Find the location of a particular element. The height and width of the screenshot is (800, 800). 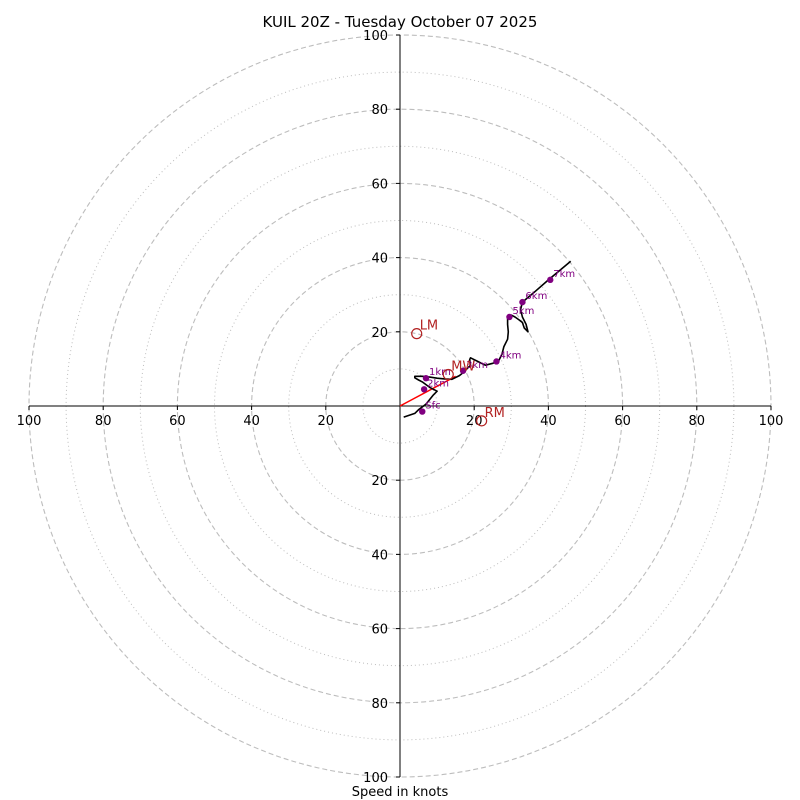

motion-label-lm: LM is located at coordinates (429, 326).